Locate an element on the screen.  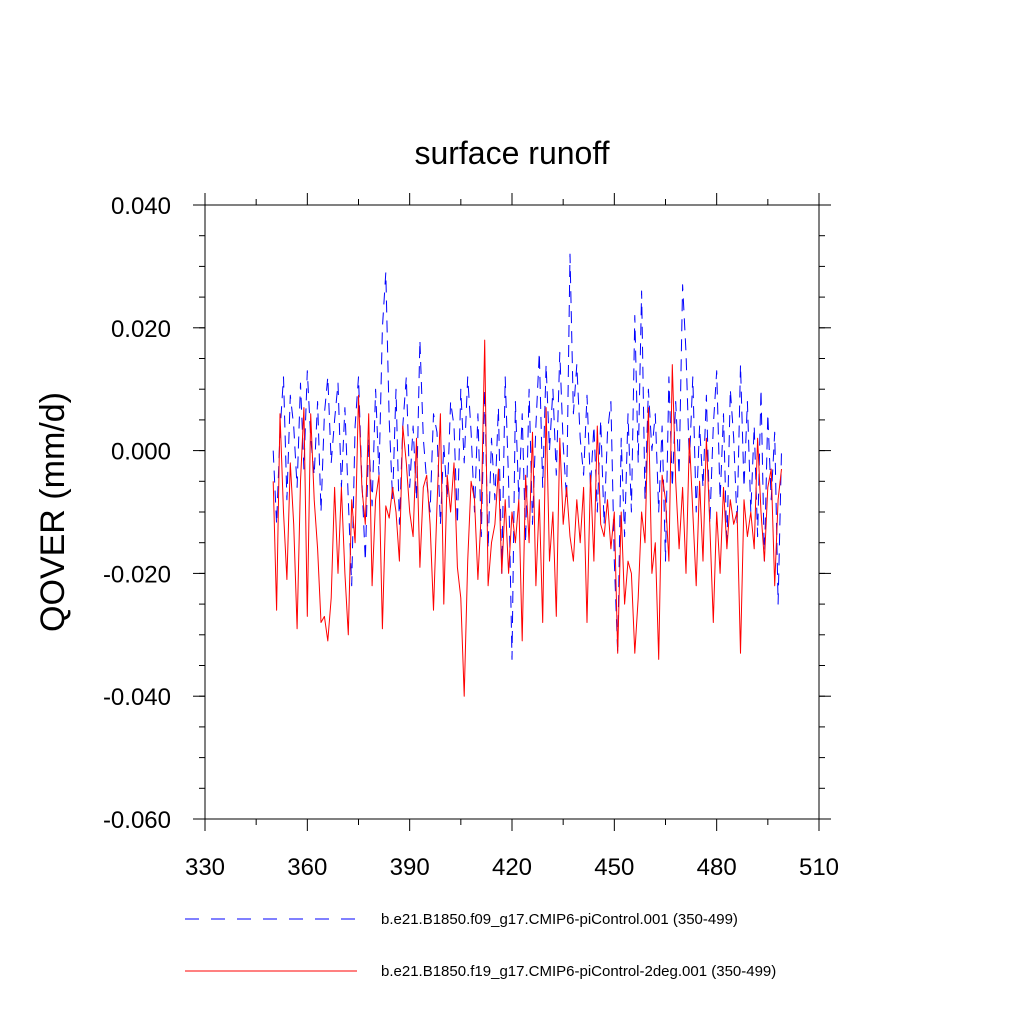
y-tick-label: -0.020 is located at coordinates (137, 574).